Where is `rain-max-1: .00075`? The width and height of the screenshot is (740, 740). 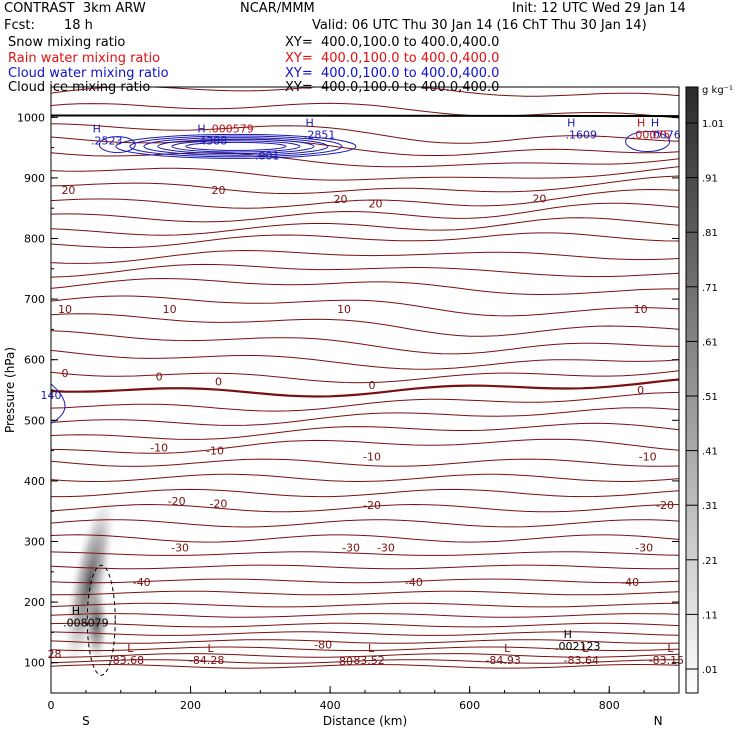 rain-max-1: .00075 is located at coordinates (651, 135).